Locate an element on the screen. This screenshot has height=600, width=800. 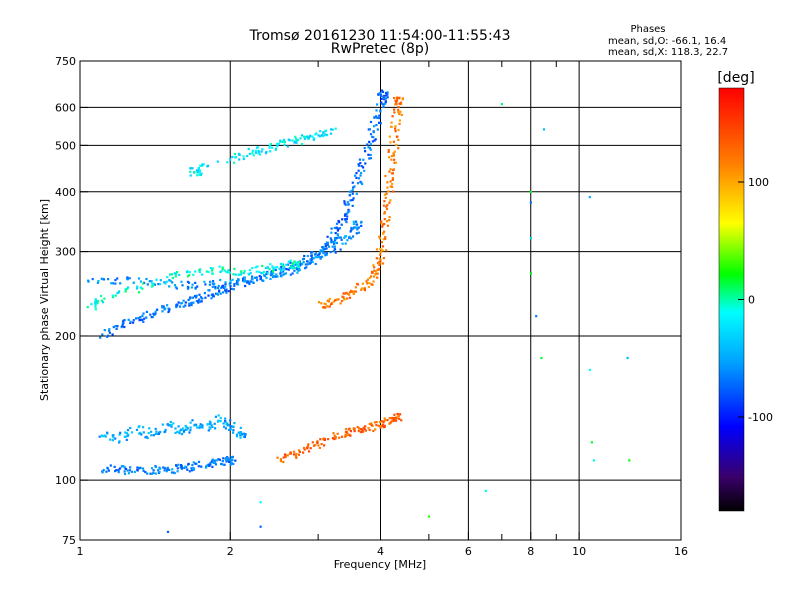
x-tick-label: 4 is located at coordinates (380, 551).